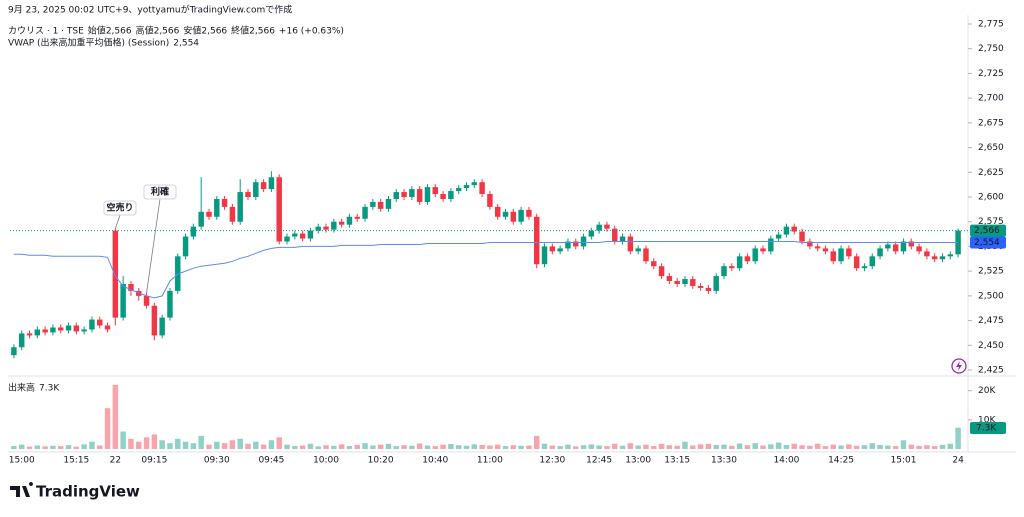 This screenshot has width=1024, height=517. I want to click on annotation-text: 利確, so click(159, 192).